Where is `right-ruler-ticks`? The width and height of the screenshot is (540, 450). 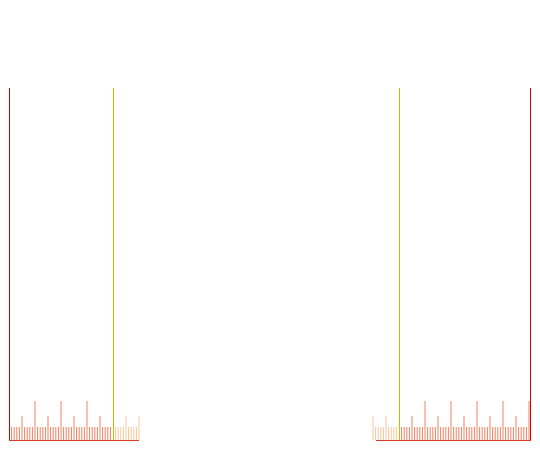 right-ruler-ticks is located at coordinates (451, 420).